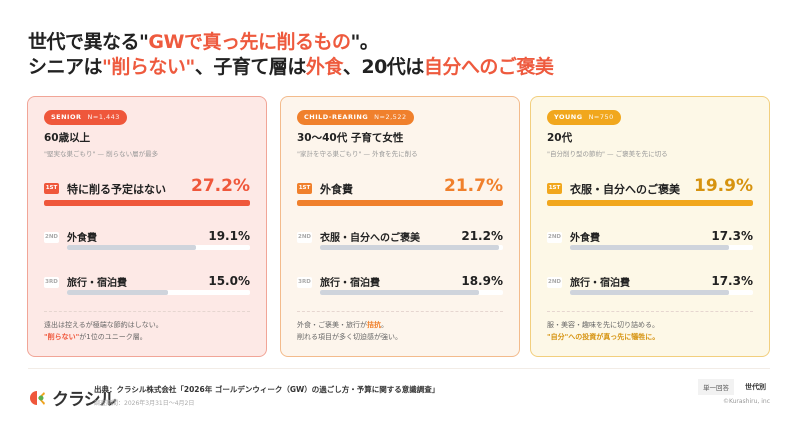  Describe the element at coordinates (607, 154) in the screenshot. I see `subtitle: "自分削り型の節約" — ご褒美を先に切る` at that location.